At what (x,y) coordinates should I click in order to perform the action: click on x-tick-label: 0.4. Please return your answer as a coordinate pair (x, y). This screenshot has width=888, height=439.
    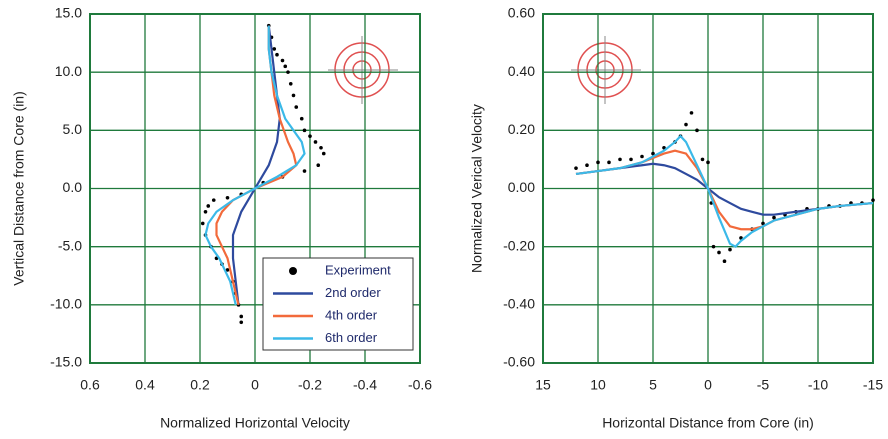
    Looking at the image, I should click on (145, 385).